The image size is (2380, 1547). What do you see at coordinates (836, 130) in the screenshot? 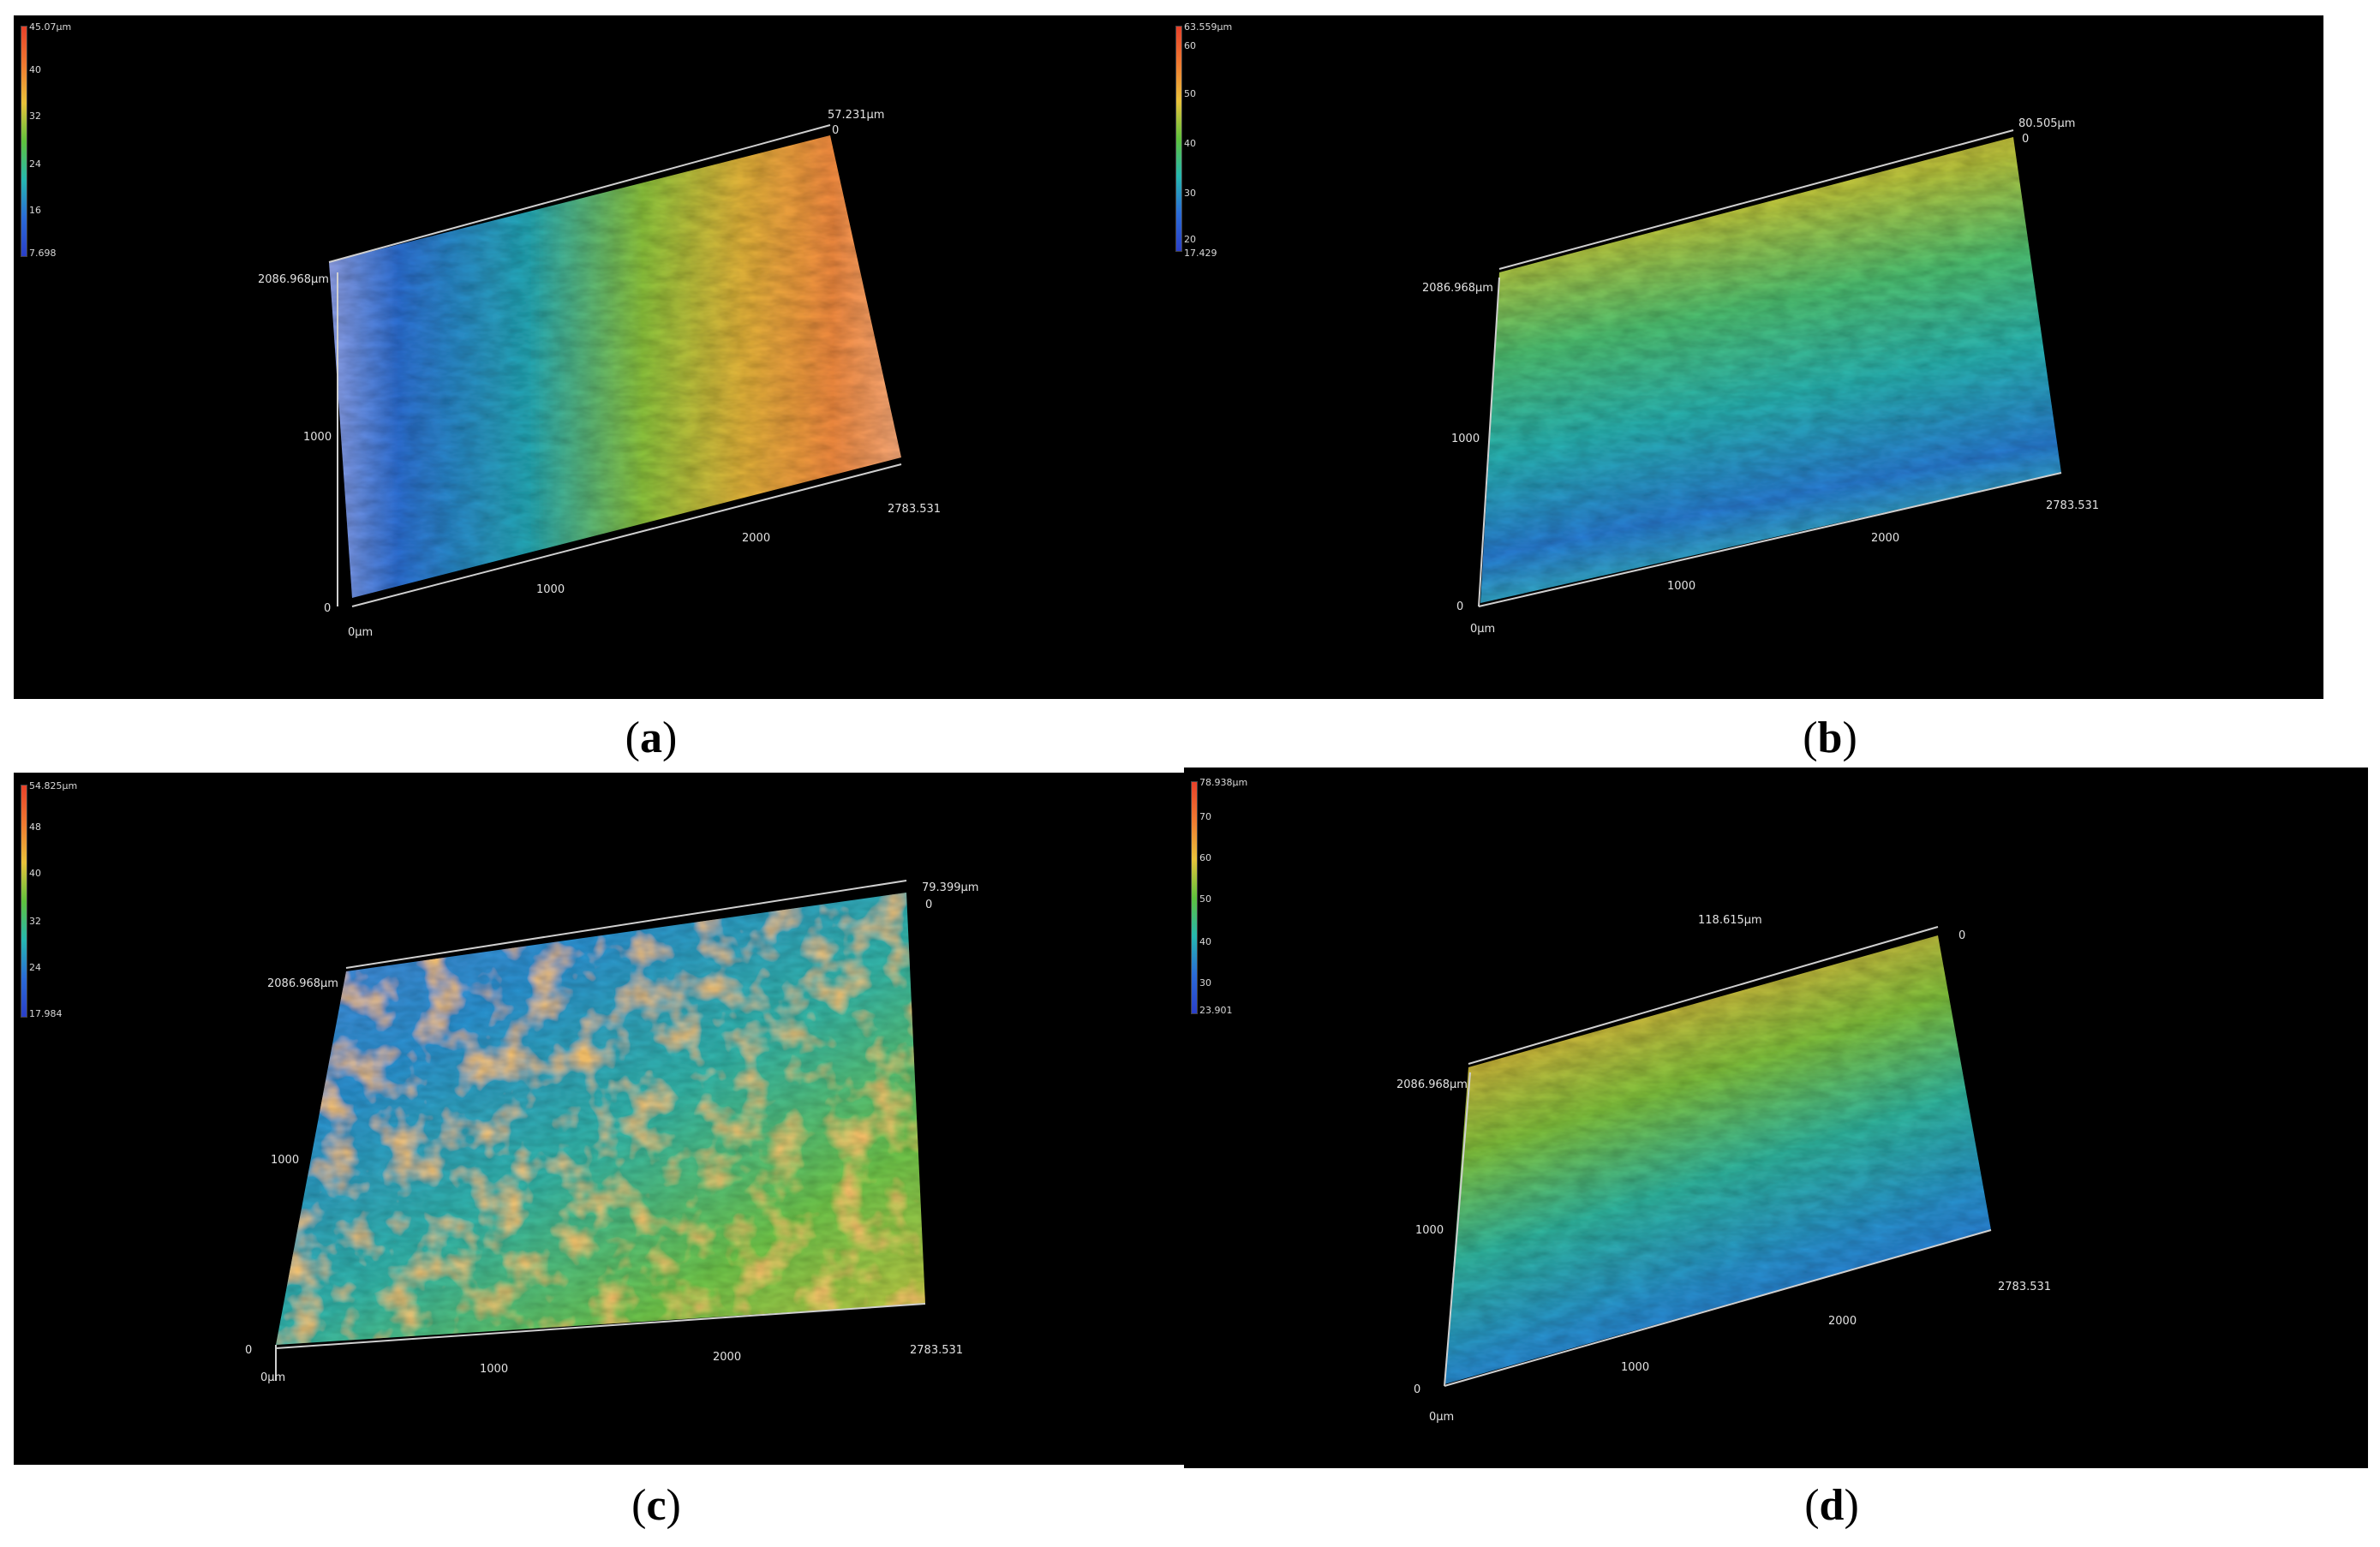
I see `panel-a-z-zero-label: 0` at bounding box center [836, 130].